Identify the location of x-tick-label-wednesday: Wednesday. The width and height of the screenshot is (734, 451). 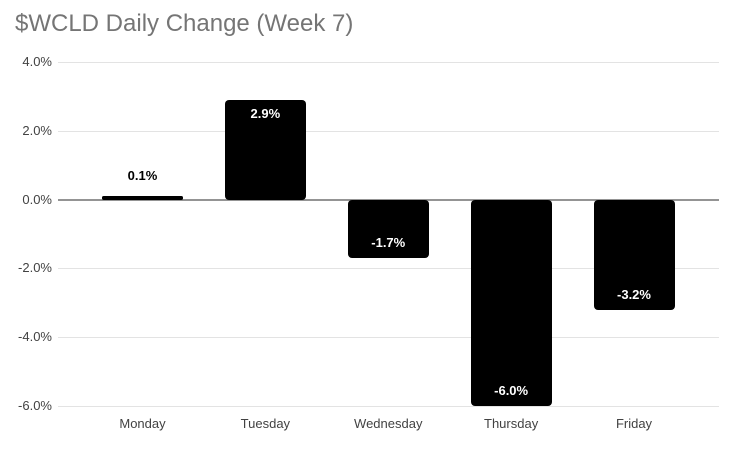
(388, 423).